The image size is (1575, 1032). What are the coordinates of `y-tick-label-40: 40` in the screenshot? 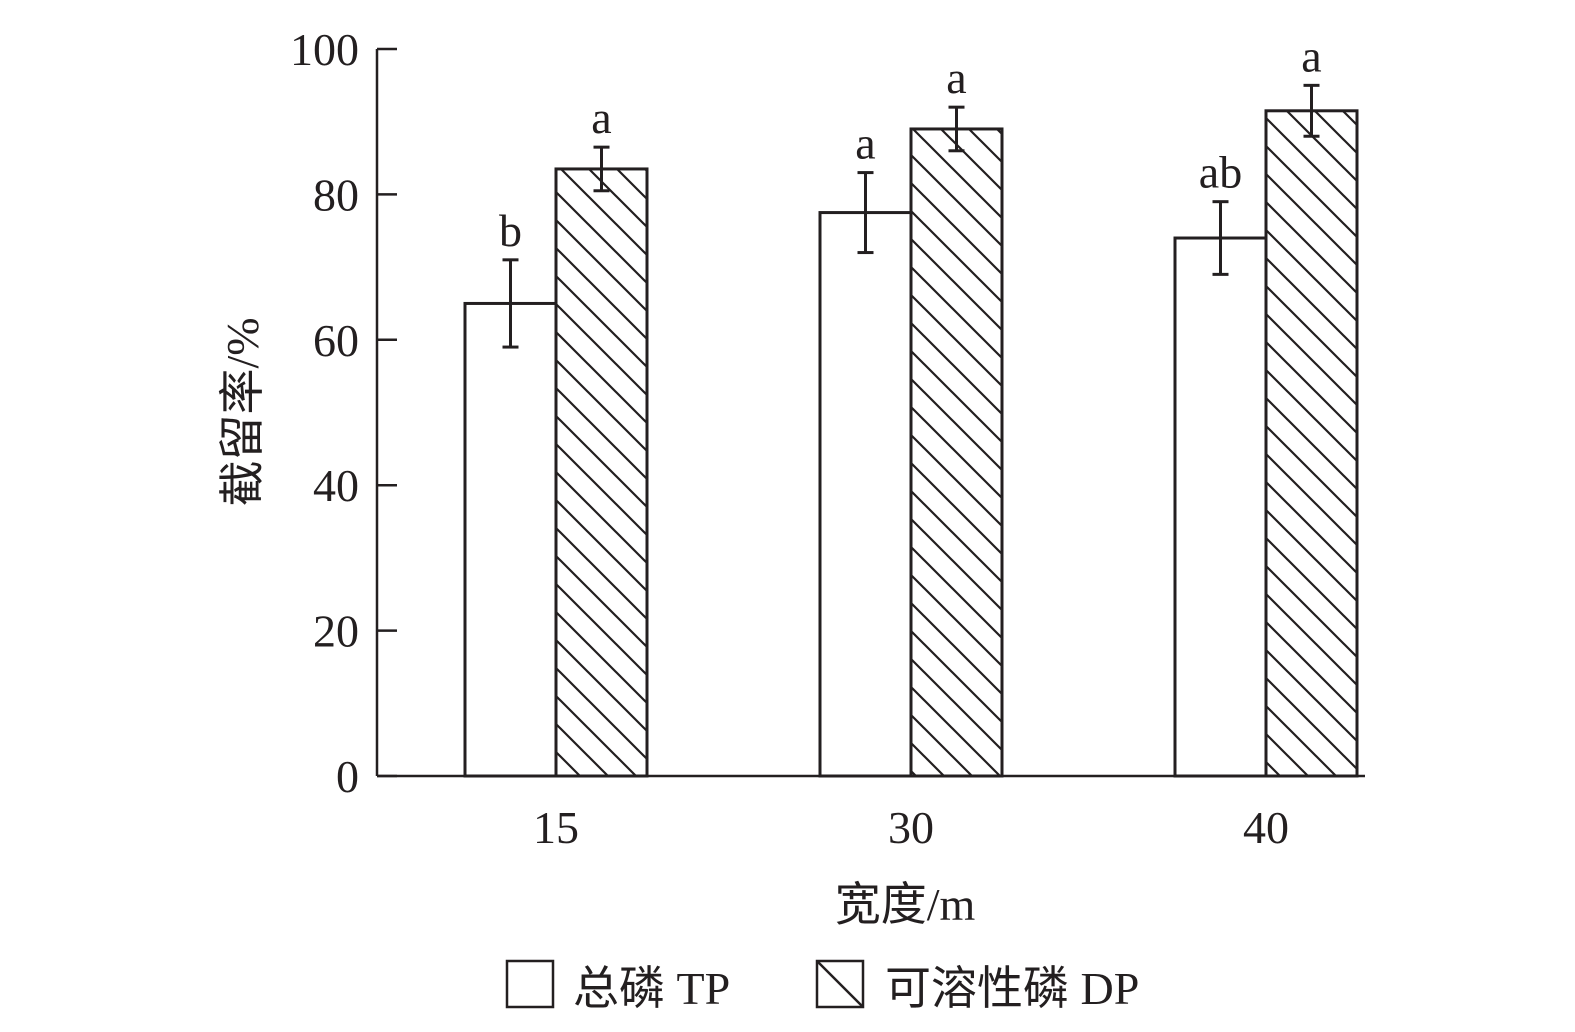 It's located at (336, 485).